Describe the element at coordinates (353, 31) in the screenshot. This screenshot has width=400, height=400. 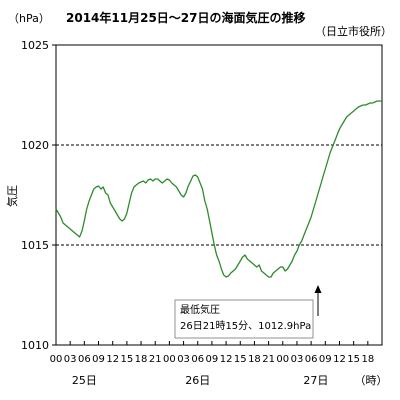
I see `chart-subtitle: （日立市役所）` at that location.